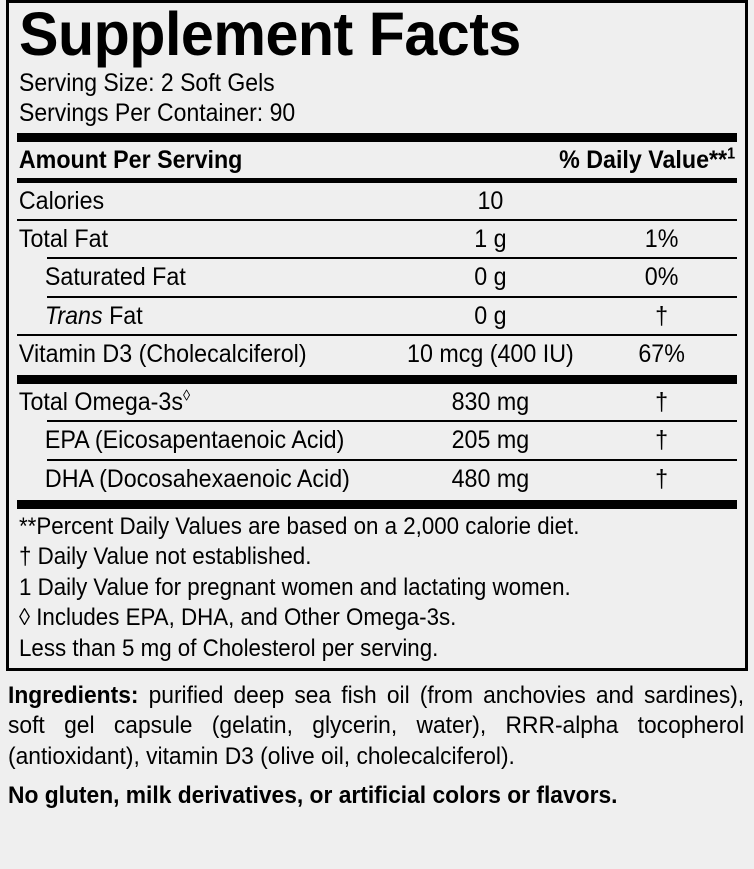  Describe the element at coordinates (157, 113) in the screenshot. I see `servings-per-container-text: Servings Per Container: 90` at that location.